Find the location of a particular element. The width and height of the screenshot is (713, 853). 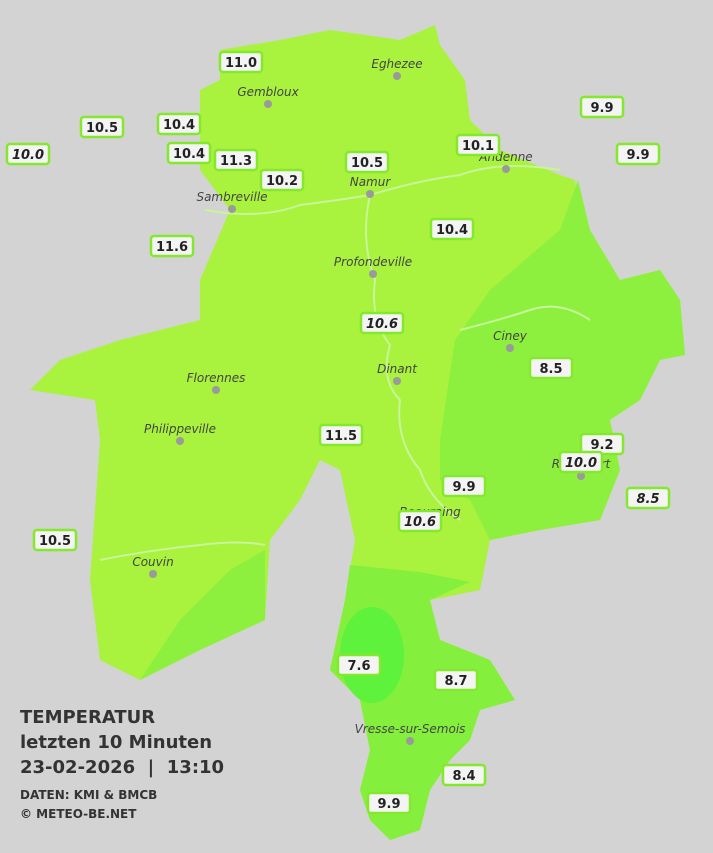

legend-source: DATEN: KMI & BMCB is located at coordinates (88, 795).